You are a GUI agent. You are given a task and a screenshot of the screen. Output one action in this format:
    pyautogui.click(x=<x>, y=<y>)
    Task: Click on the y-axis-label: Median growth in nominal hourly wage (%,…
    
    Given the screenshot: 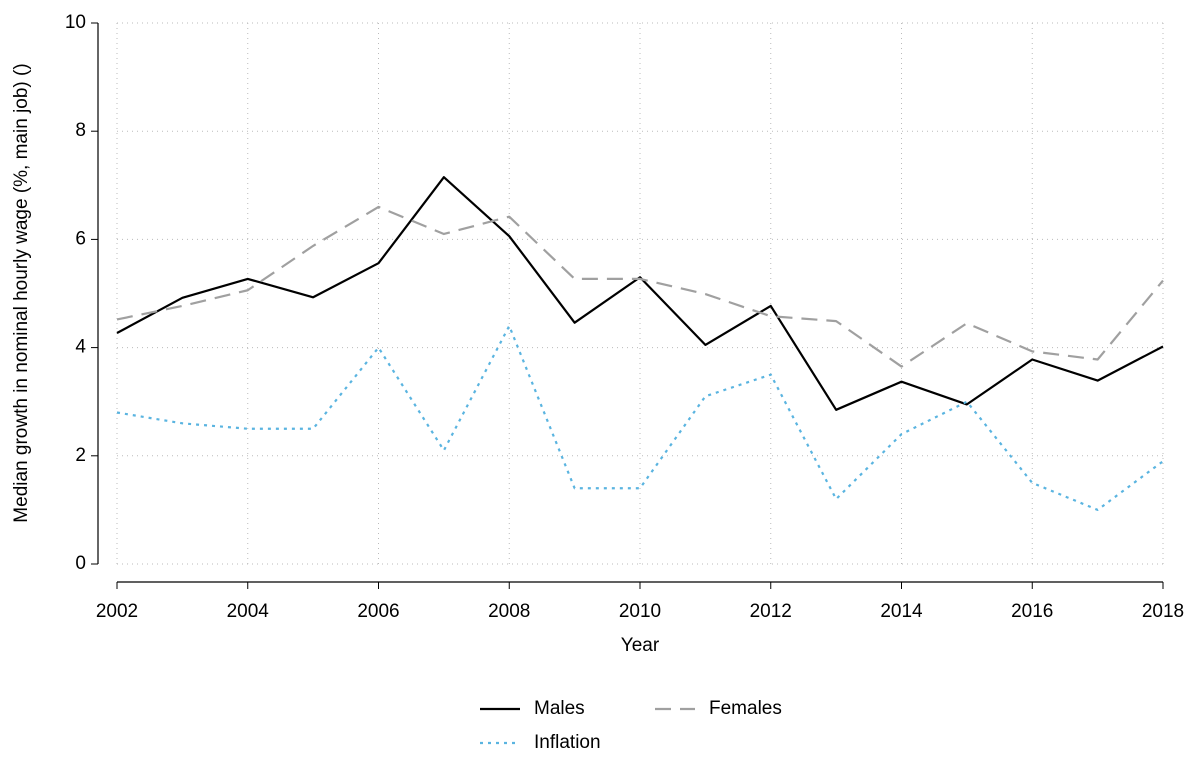 What is the action you would take?
    pyautogui.click(x=21, y=292)
    